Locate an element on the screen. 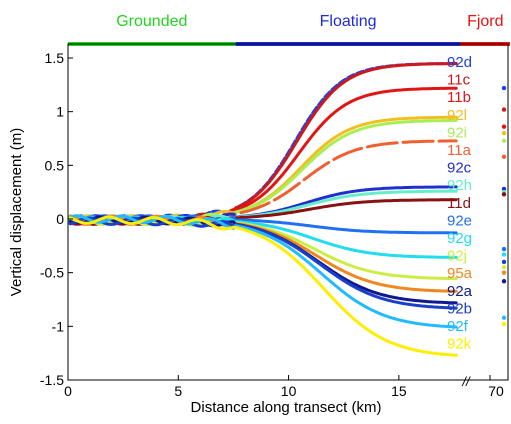  fjord-point-11d is located at coordinates (504, 194).